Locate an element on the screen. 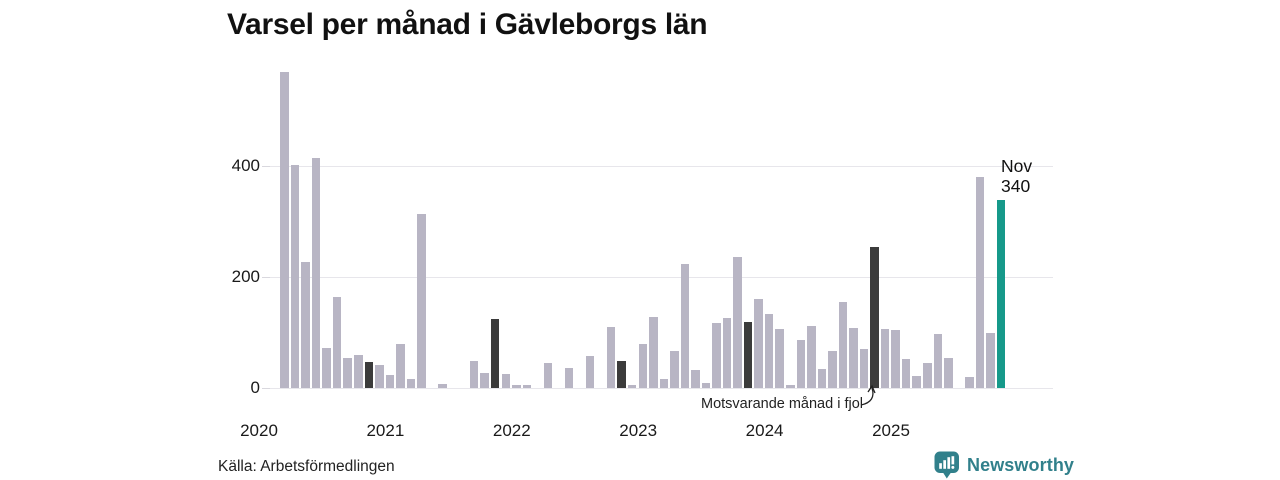  y-axis-label: 400 is located at coordinates (245, 166).